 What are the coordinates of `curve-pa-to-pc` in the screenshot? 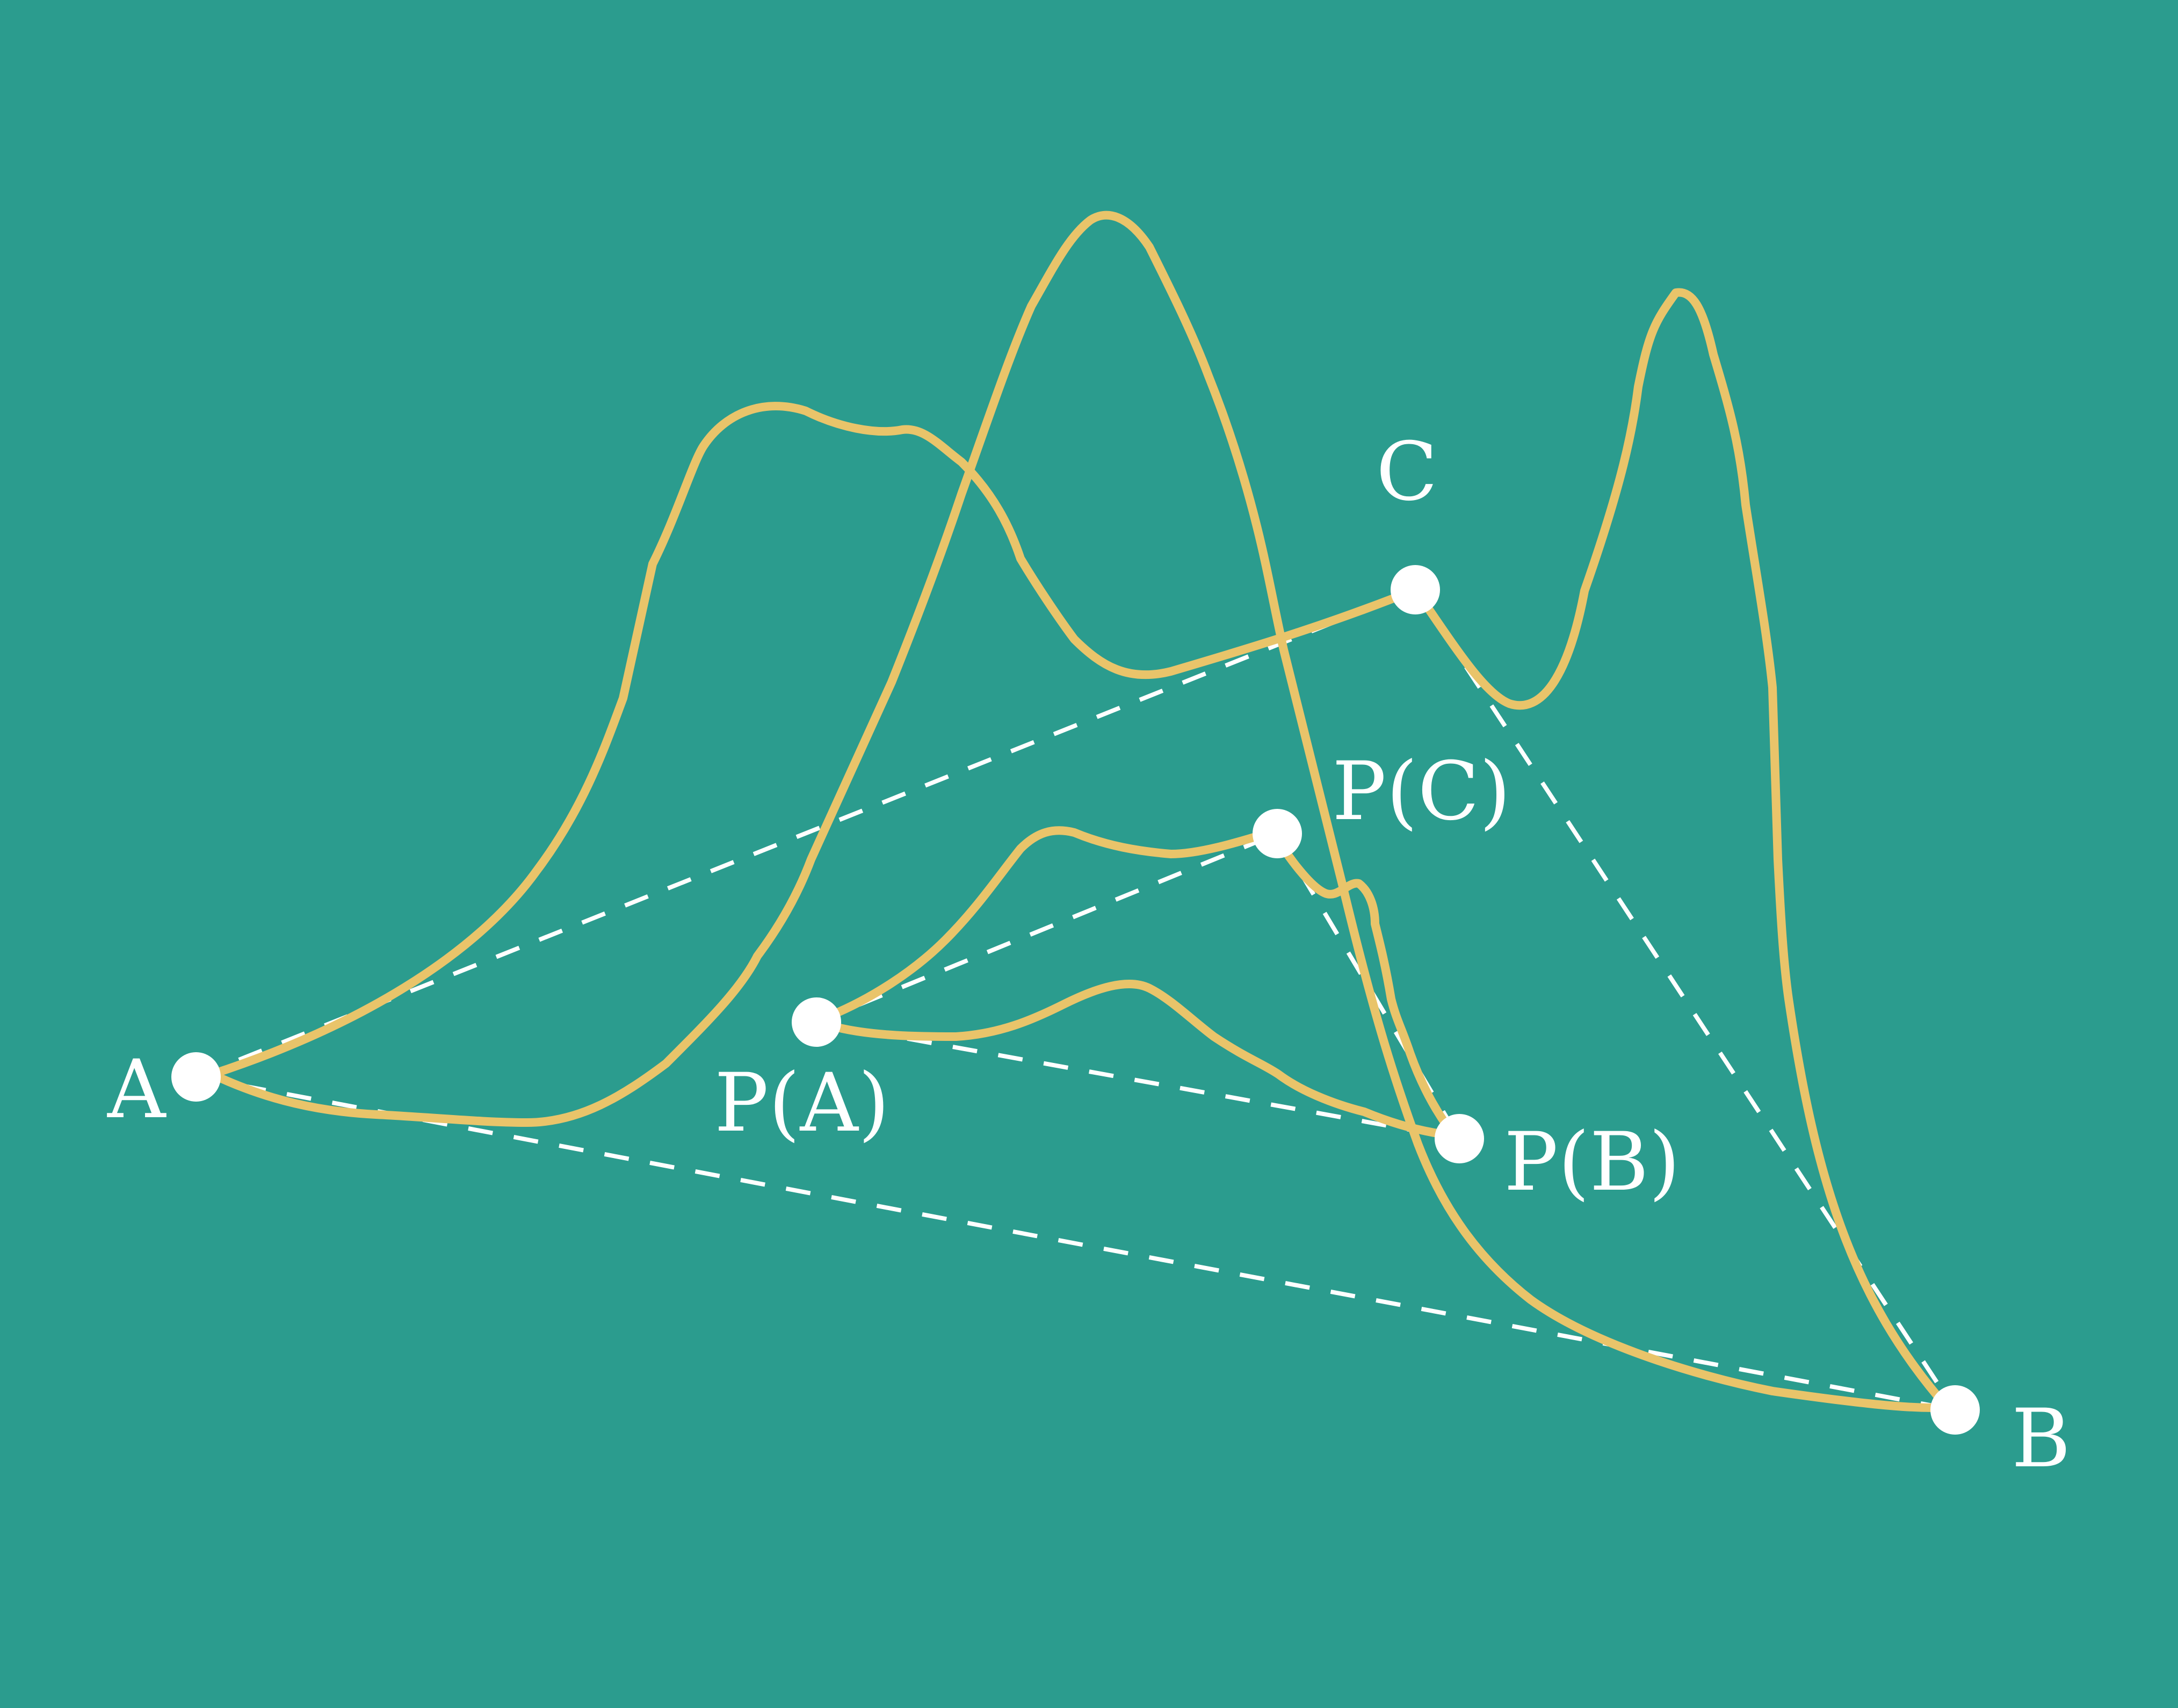 It's located at (1052, 922).